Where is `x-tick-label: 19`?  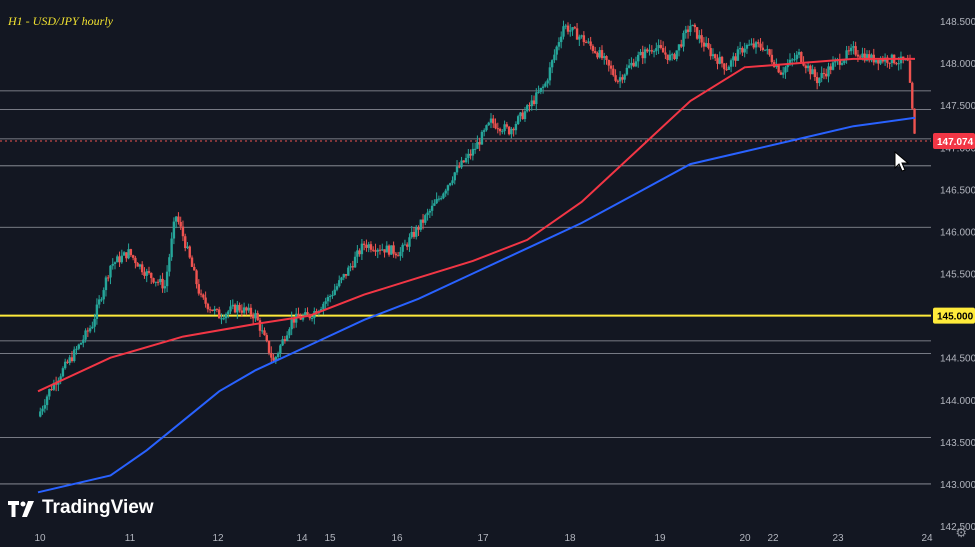
x-tick-label: 19 is located at coordinates (660, 538).